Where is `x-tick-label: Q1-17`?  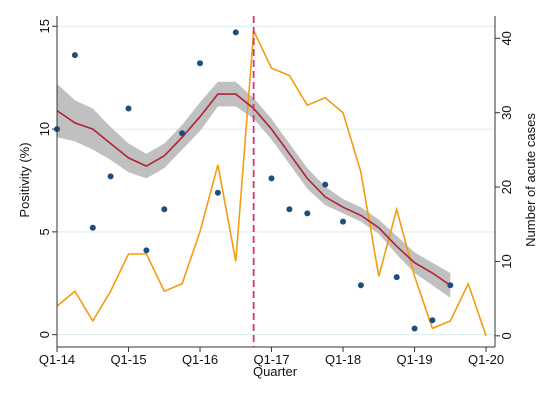
x-tick-label: Q1-17 is located at coordinates (271, 359).